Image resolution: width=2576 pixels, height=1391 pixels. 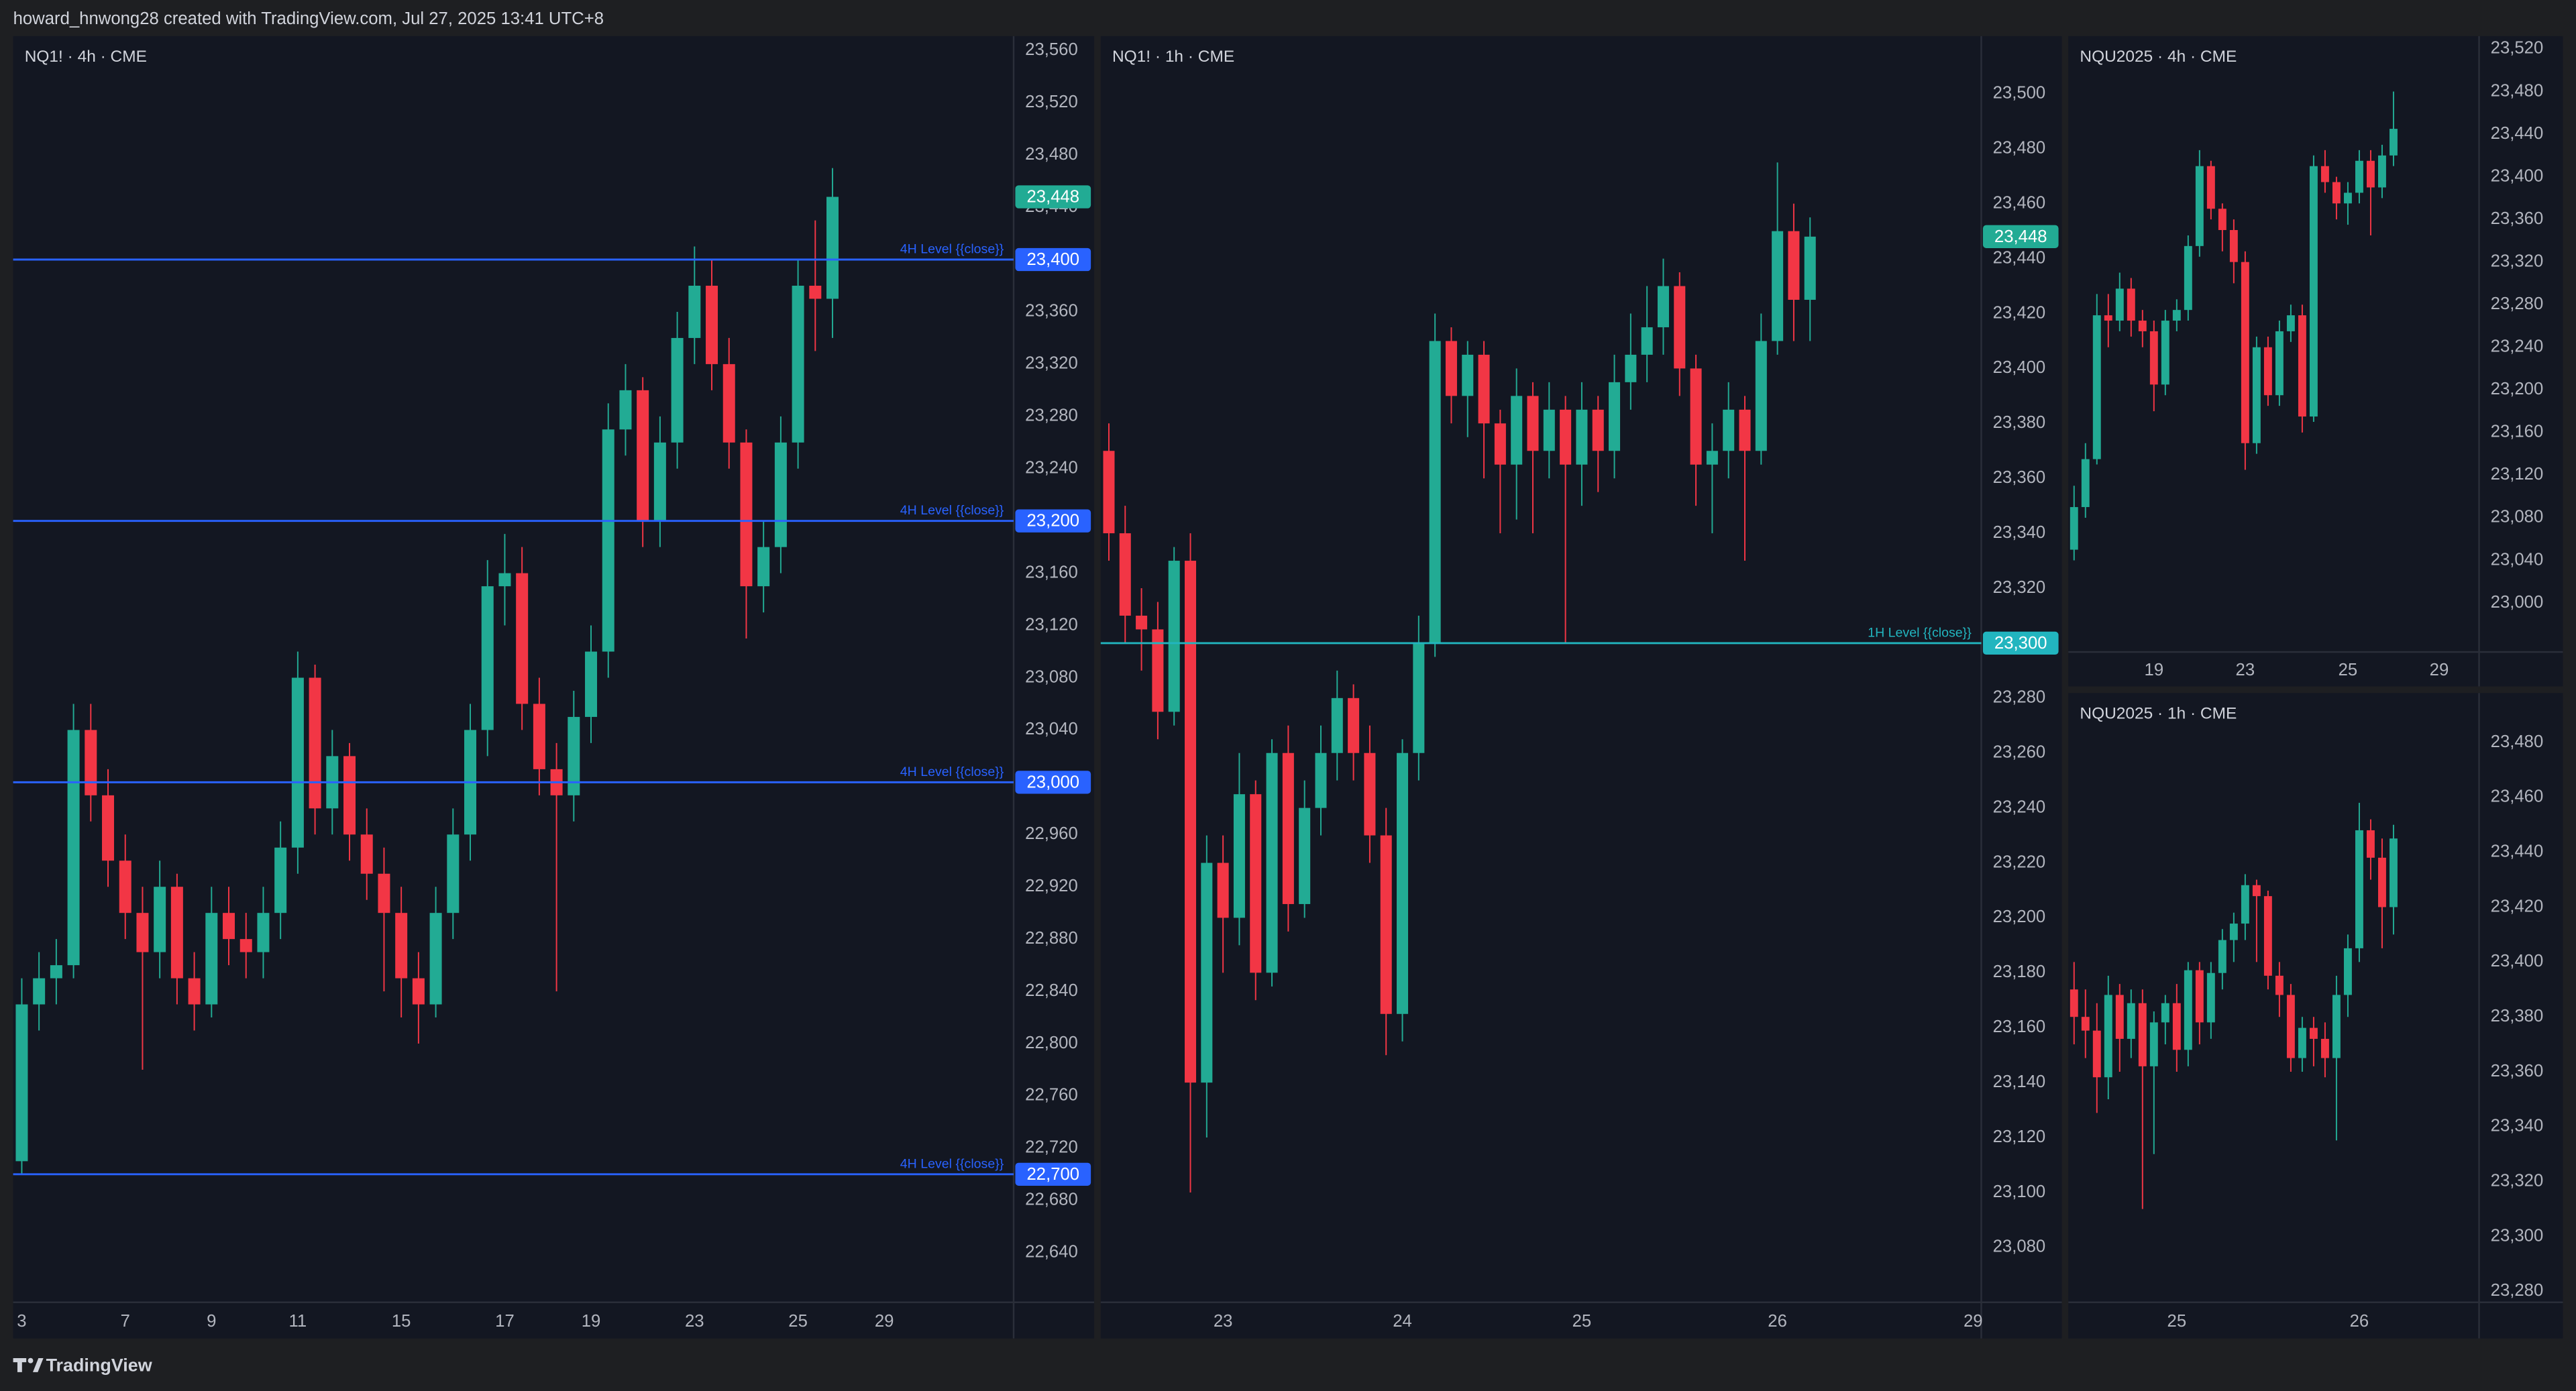 What do you see at coordinates (1052, 521) in the screenshot?
I see `level-badge-label: 23,200` at bounding box center [1052, 521].